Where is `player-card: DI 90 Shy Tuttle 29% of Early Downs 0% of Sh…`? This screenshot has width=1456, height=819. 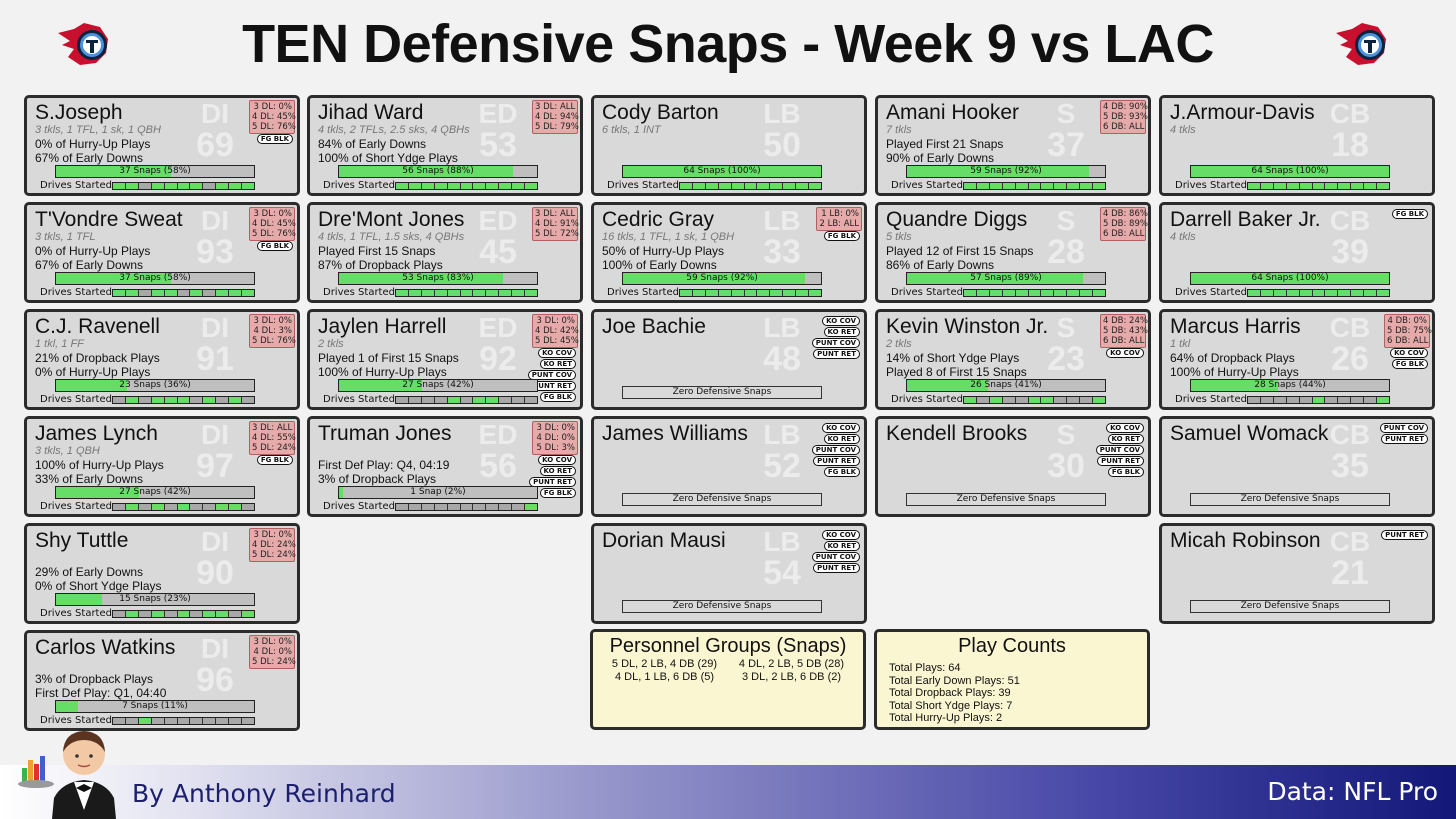 player-card: DI 90 Shy Tuttle 29% of Early Downs 0% of Sh… is located at coordinates (162, 573).